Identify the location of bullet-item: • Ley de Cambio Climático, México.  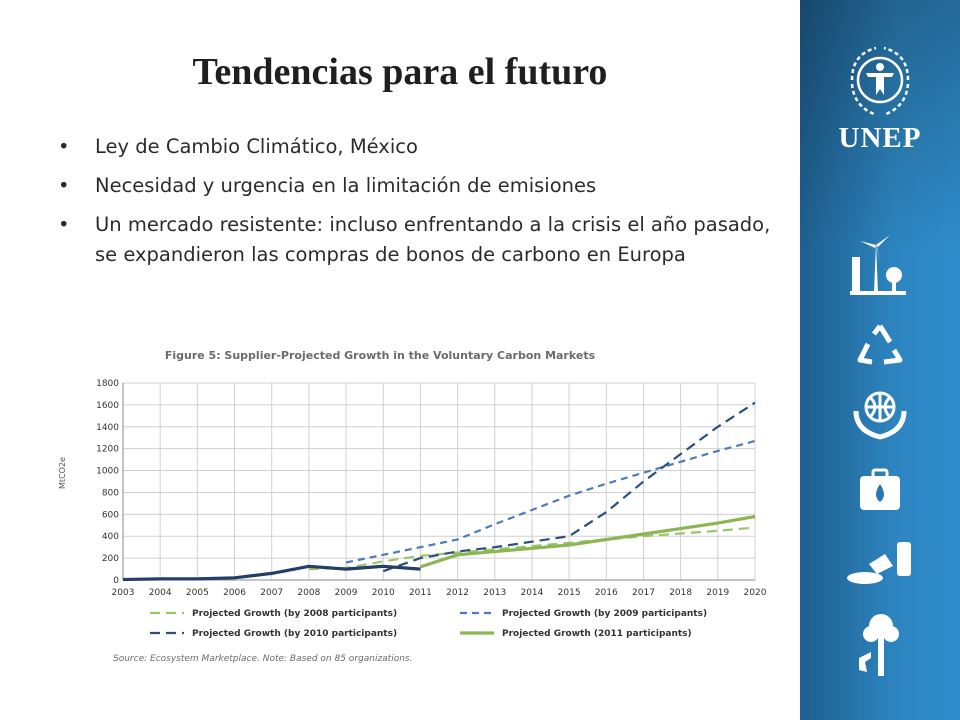
(418, 147).